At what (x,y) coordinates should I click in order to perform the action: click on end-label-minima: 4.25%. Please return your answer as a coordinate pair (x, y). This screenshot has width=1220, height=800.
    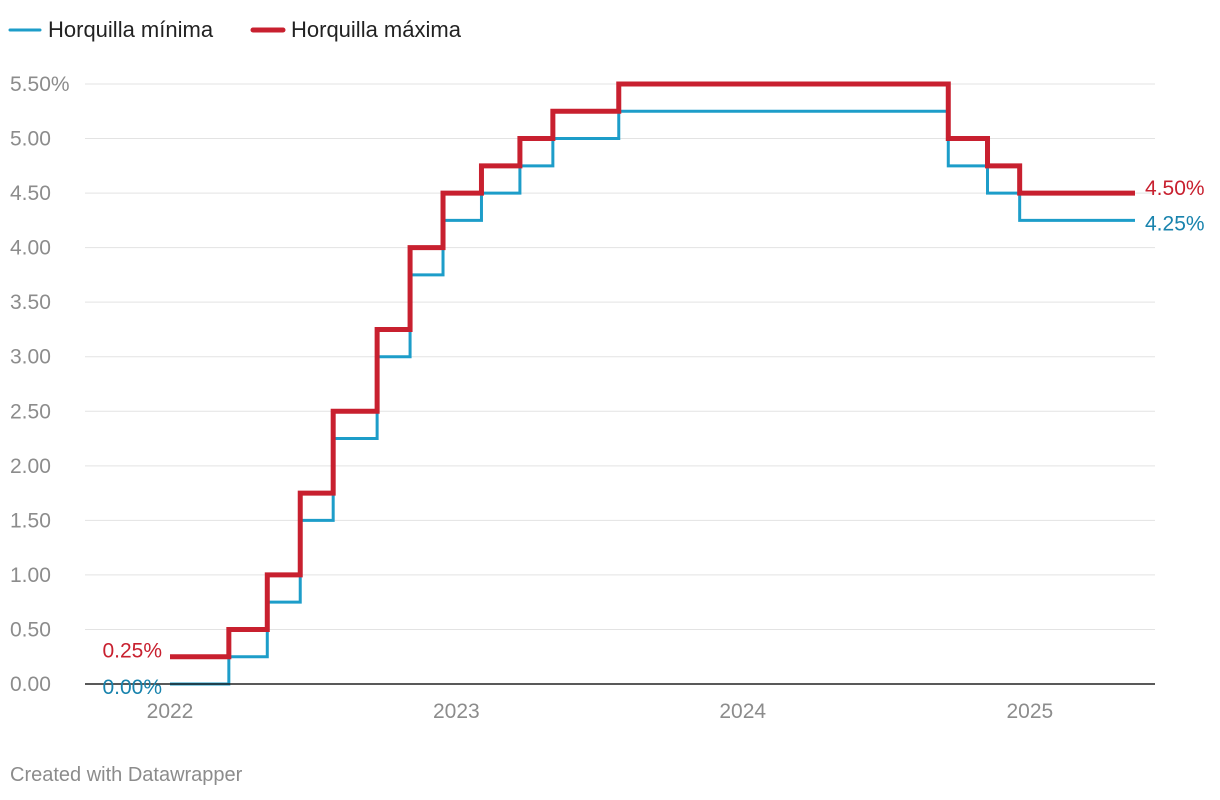
    Looking at the image, I should click on (1175, 223).